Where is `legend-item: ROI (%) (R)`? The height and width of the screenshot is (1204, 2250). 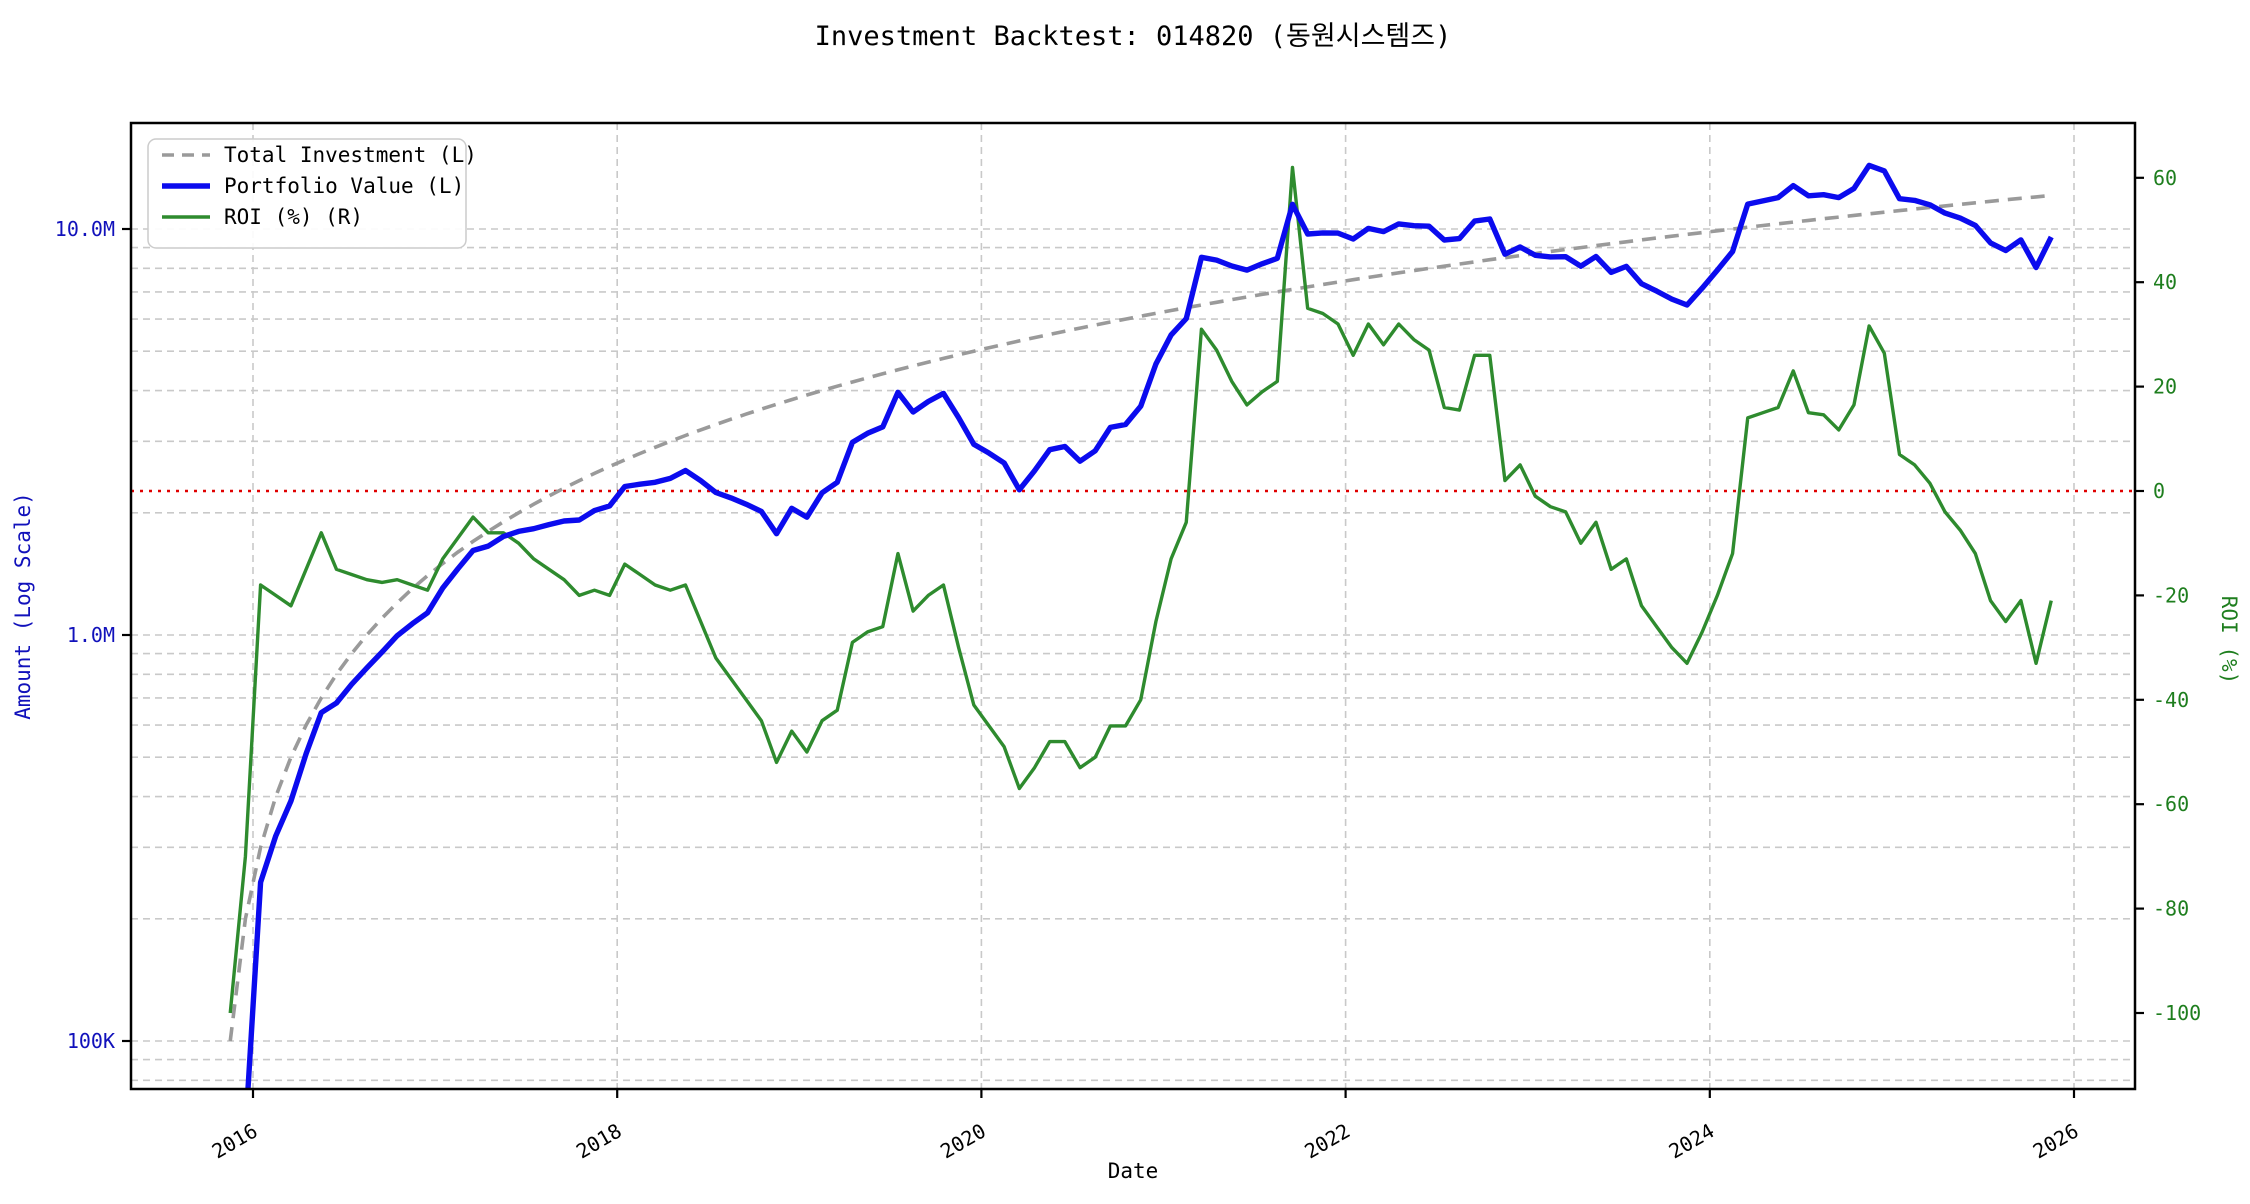 legend-item: ROI (%) (R) is located at coordinates (262, 217).